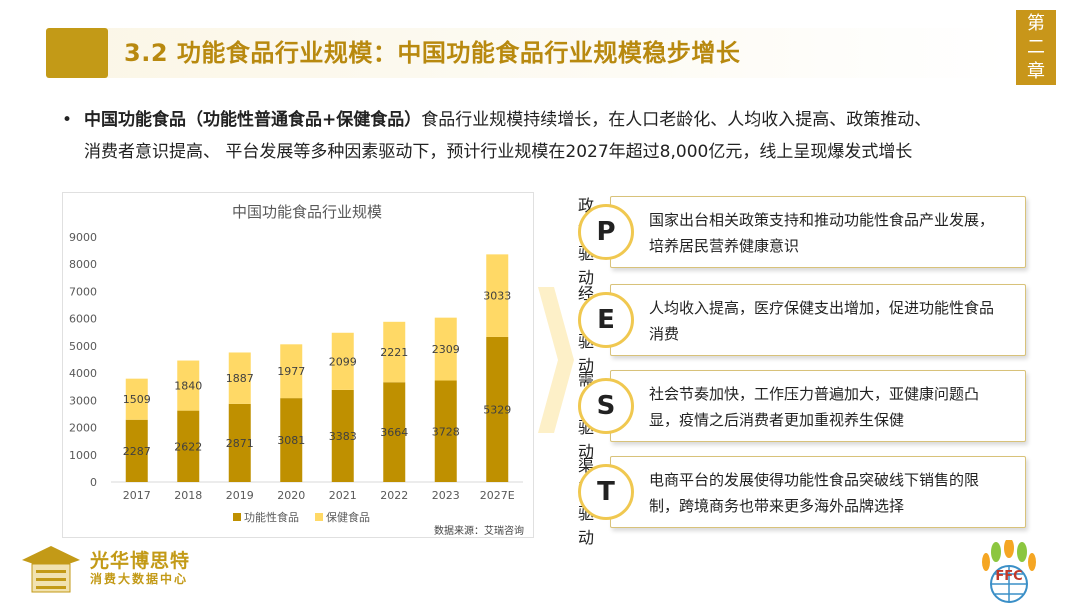 This screenshot has height=608, width=1080. What do you see at coordinates (83, 373) in the screenshot?
I see `y-tick-label: 4000` at bounding box center [83, 373].